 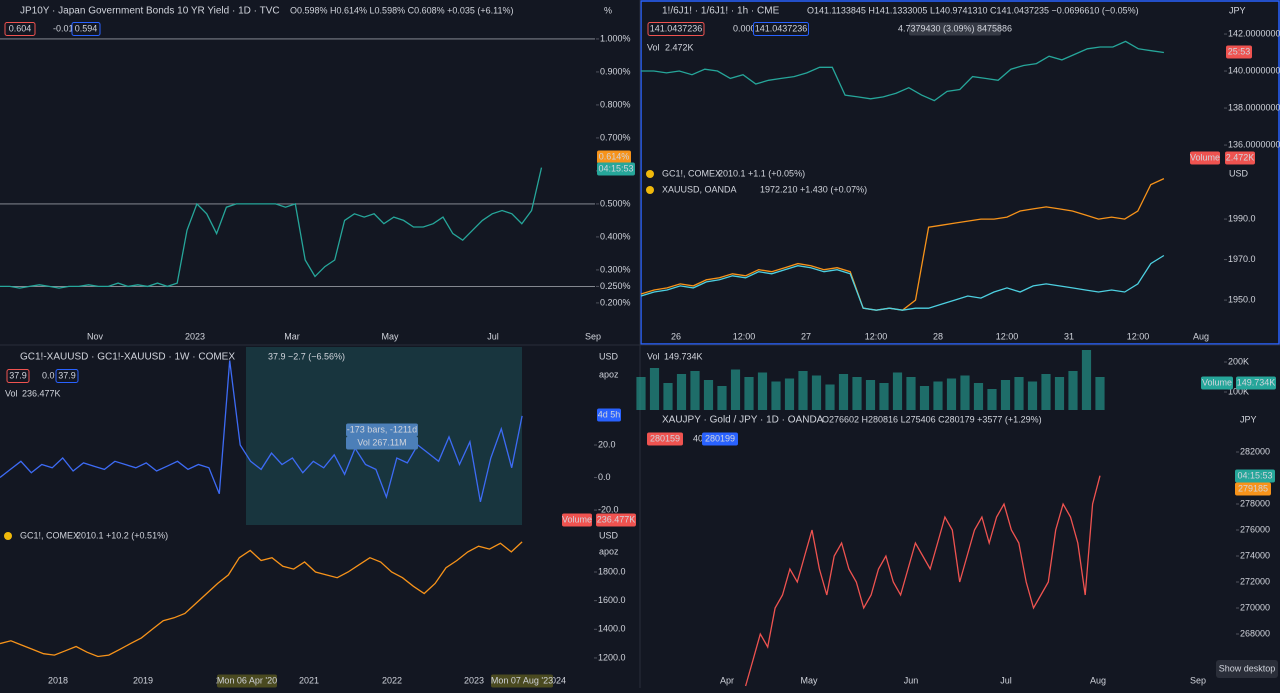 I want to click on y-tick-label: 136.0000000, so click(x=1254, y=144).